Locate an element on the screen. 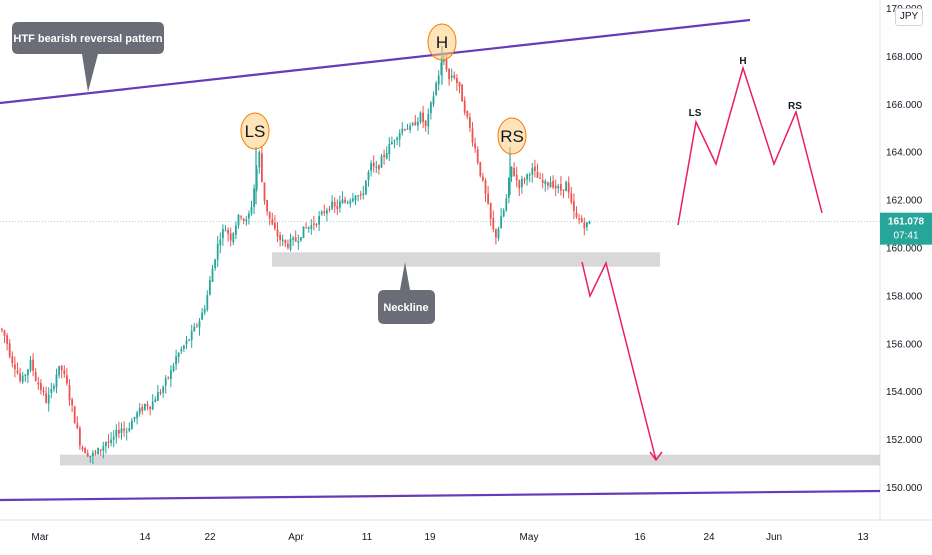 The image size is (932, 555). x-tick-label: Mar is located at coordinates (40, 537).